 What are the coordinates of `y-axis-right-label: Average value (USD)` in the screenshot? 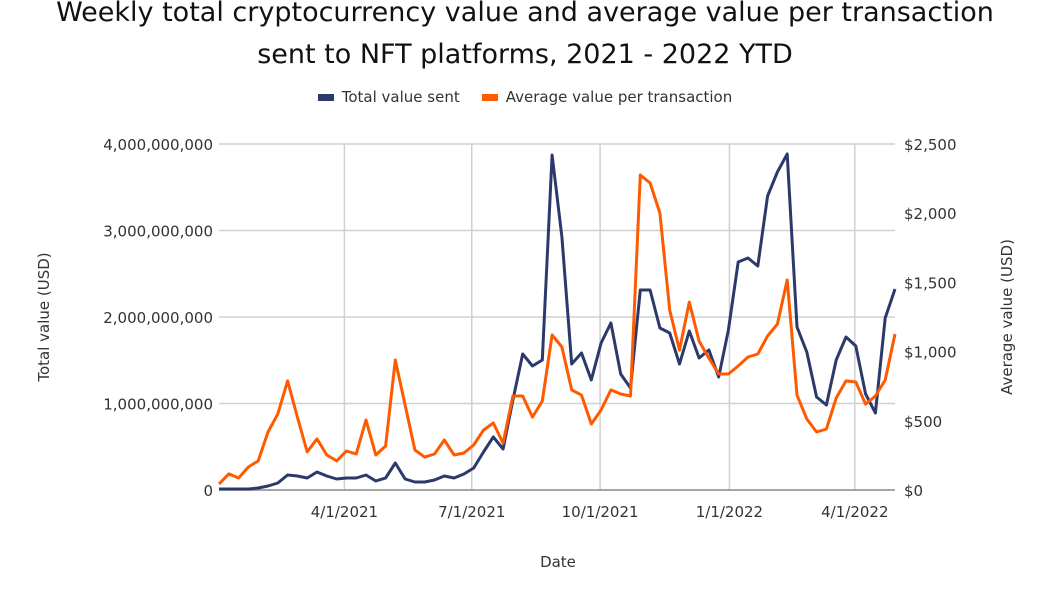 It's located at (1007, 317).